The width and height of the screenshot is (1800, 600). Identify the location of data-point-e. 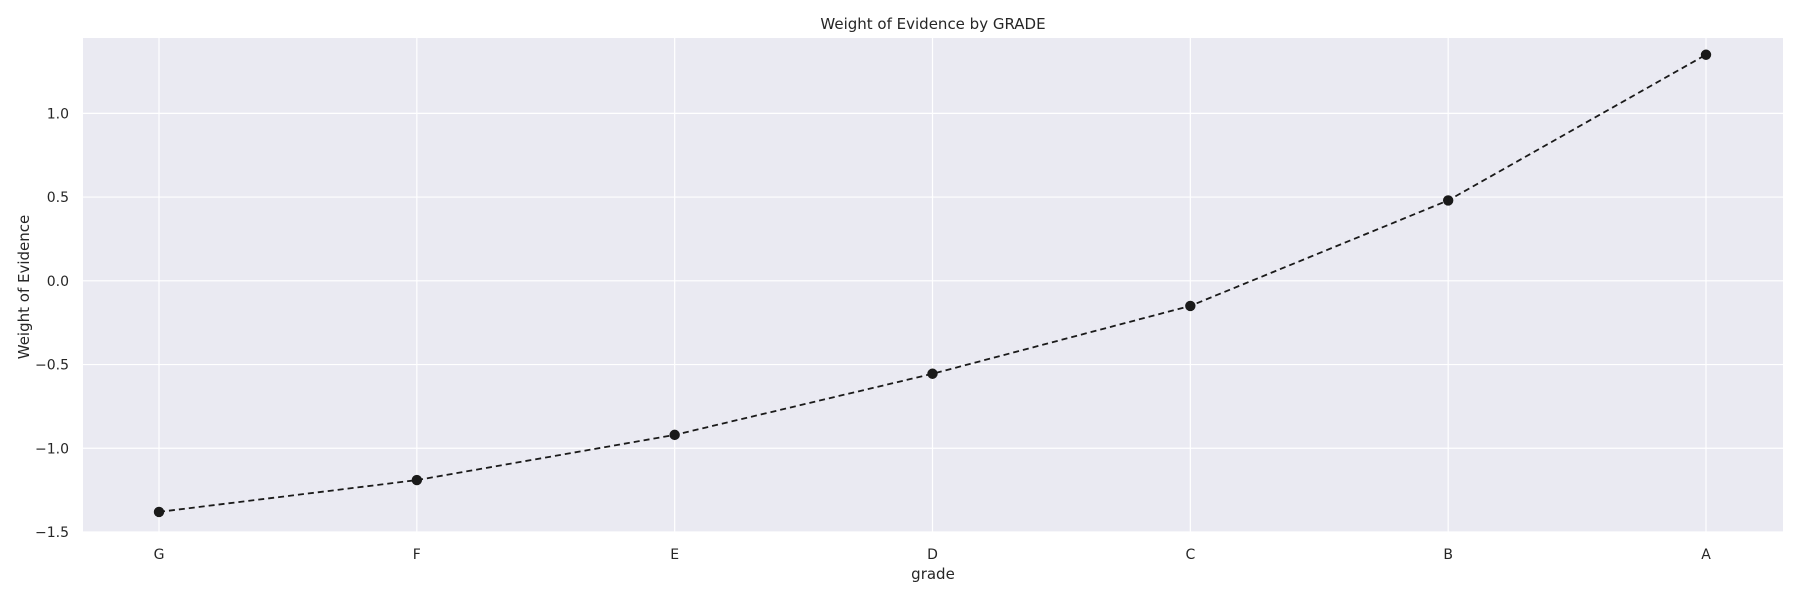
(674, 435).